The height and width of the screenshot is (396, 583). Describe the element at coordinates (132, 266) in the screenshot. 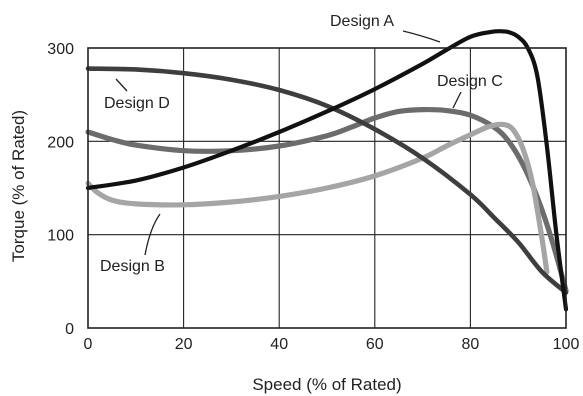

I see `series-label-design-b: Design B` at that location.